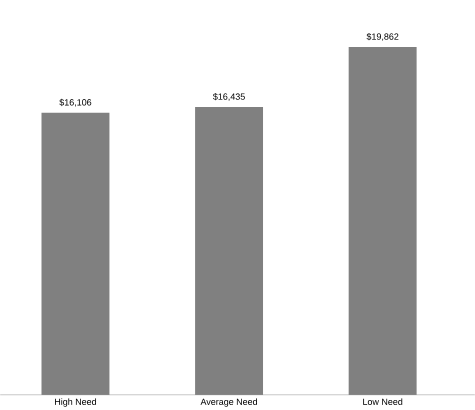 Image resolution: width=475 pixels, height=410 pixels. I want to click on x-tick-label: High Need, so click(75, 402).